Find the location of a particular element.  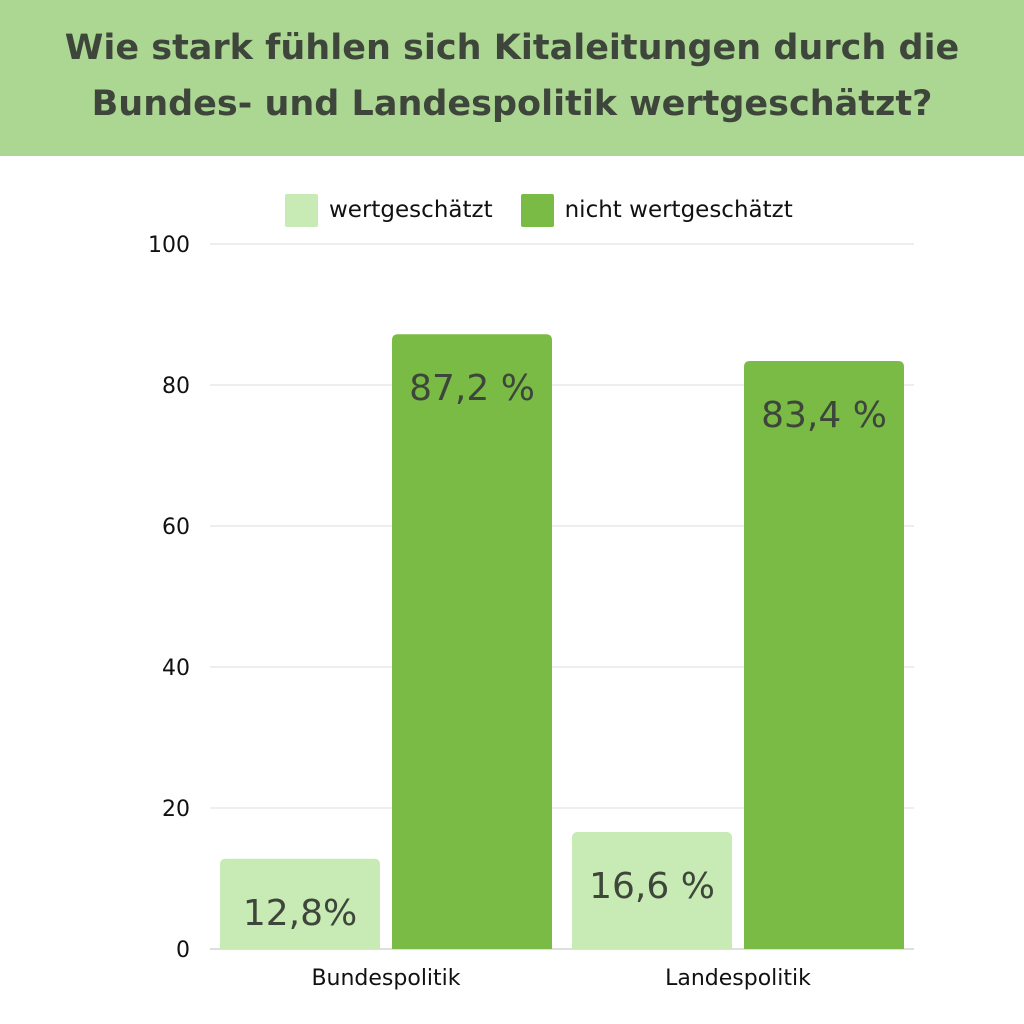

legend-item-wertgeschaetzt: wertgeschätzt is located at coordinates (389, 210).